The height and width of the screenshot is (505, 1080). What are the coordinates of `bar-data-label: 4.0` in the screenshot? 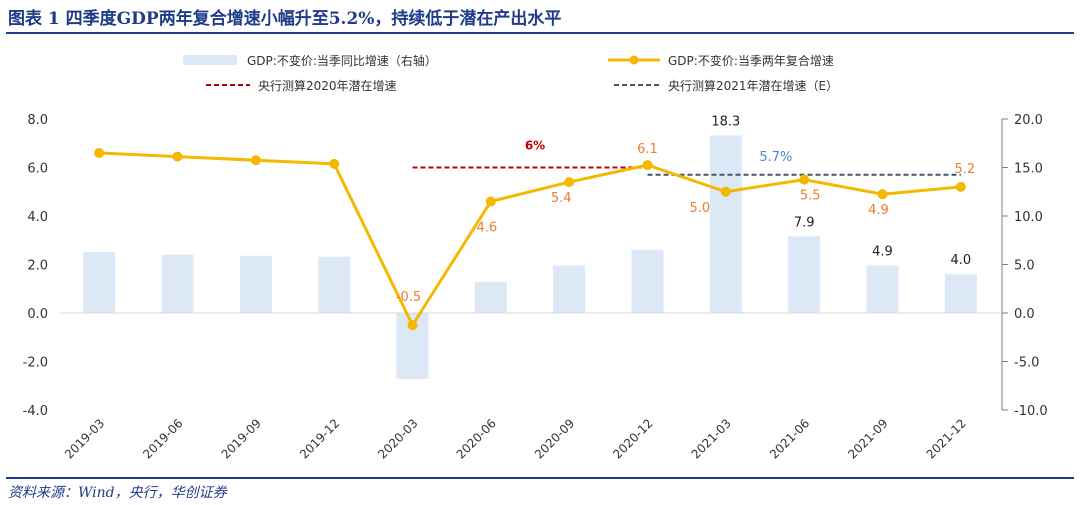 It's located at (960, 260).